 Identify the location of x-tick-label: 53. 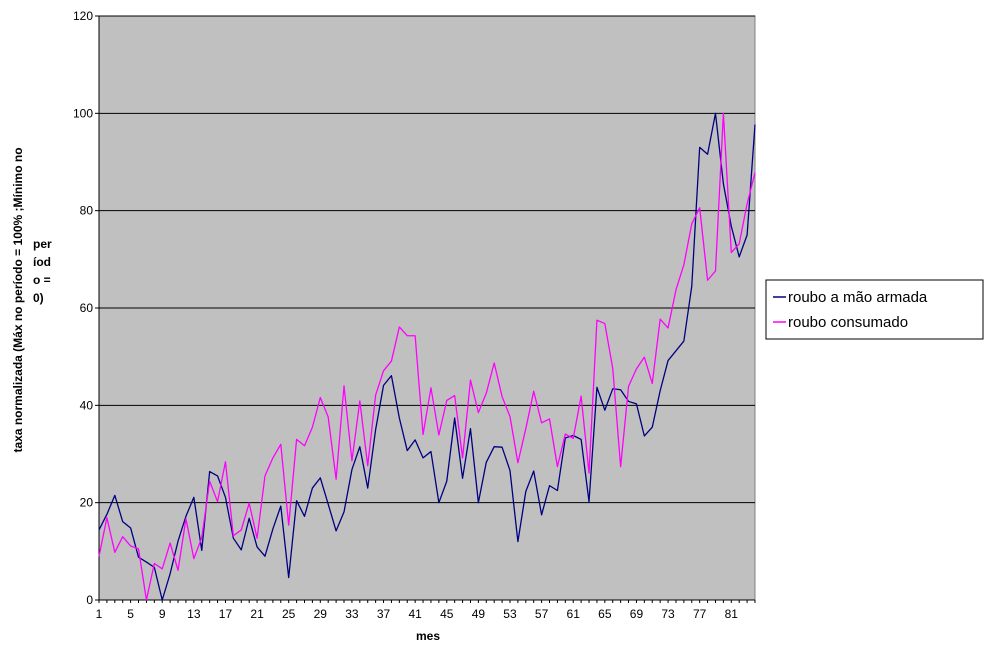
(510, 614).